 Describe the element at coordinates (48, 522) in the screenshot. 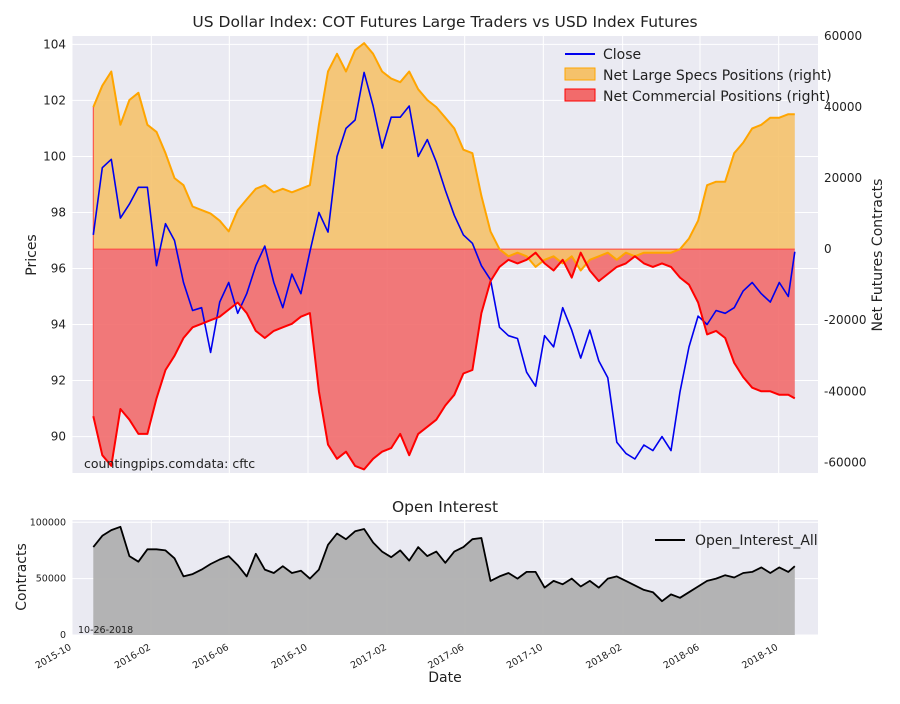

I see `open-interest-y-tick-label: 100000` at that location.